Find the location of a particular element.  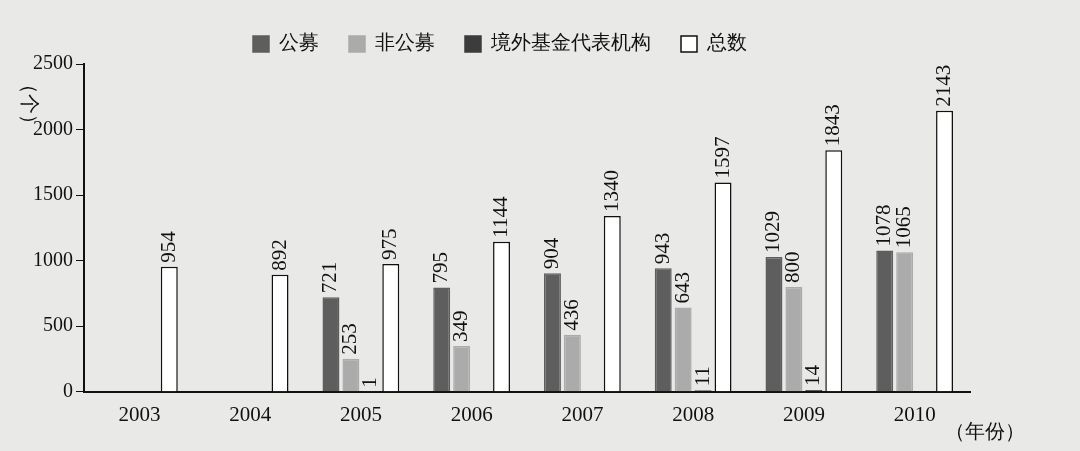

legend-label: 总数 is located at coordinates (726, 42).